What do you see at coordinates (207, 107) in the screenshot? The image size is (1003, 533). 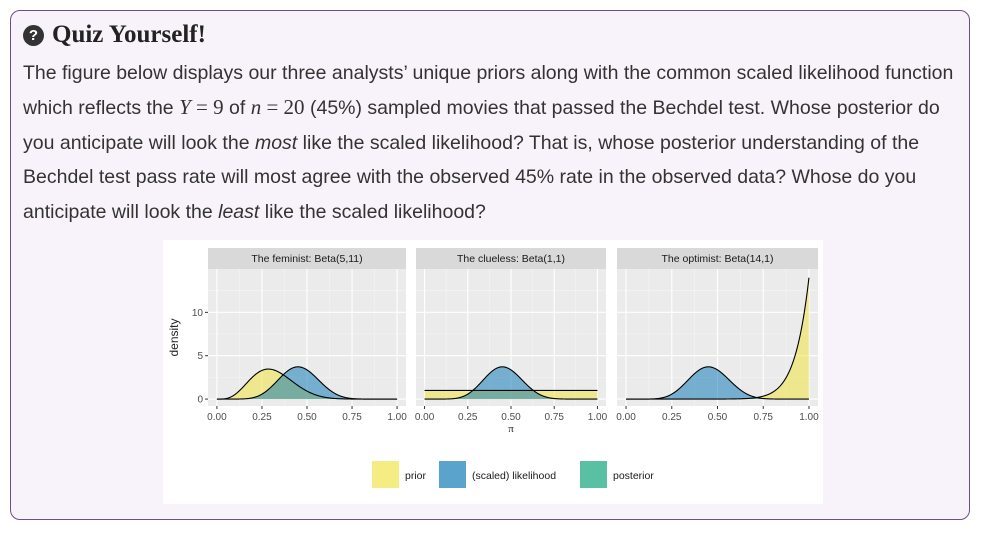 I see `math-eq-9: = 9` at bounding box center [207, 107].